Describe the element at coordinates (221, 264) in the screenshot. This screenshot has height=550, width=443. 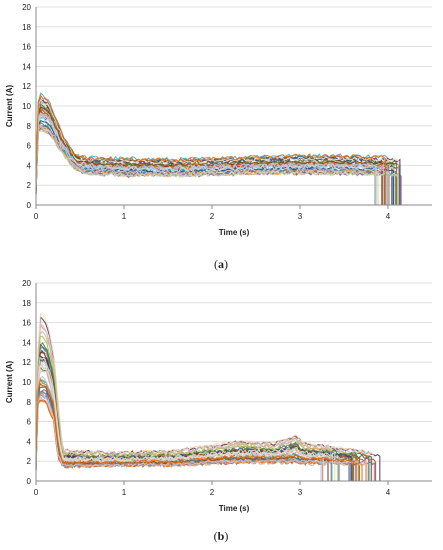
I see `panel-caption: (a)` at that location.